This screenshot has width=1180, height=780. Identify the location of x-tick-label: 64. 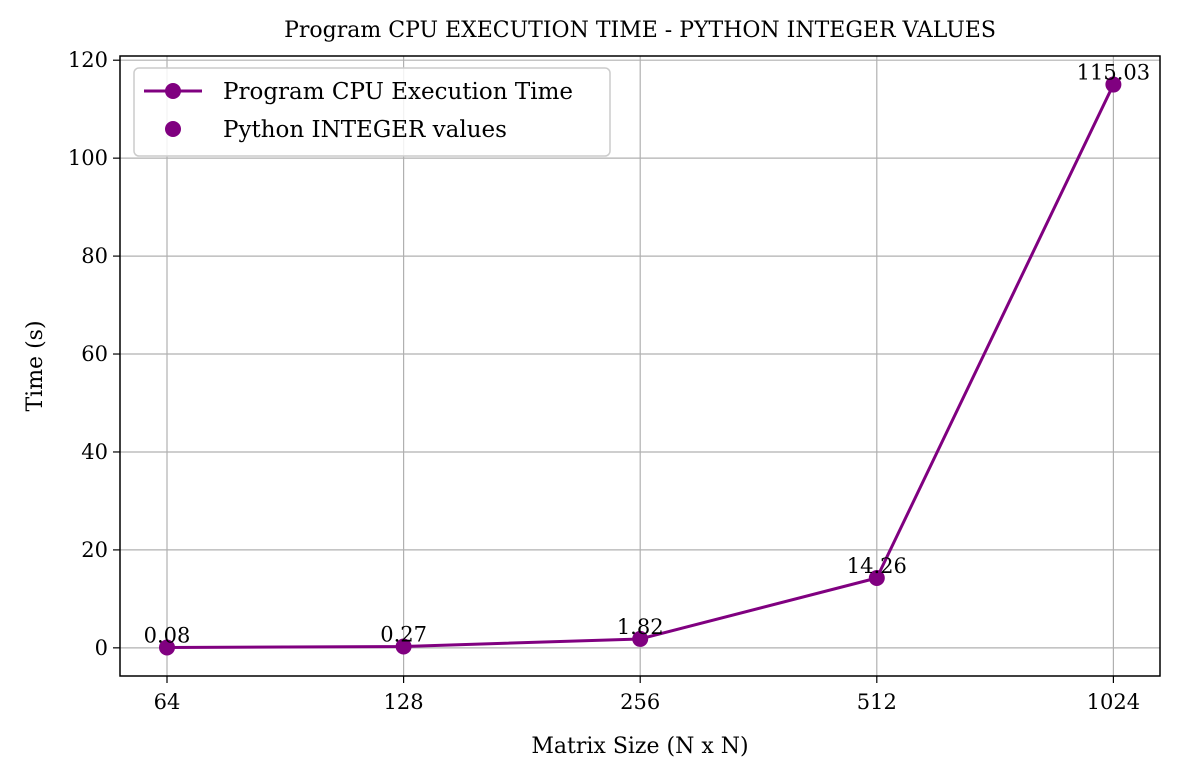
(167, 702).